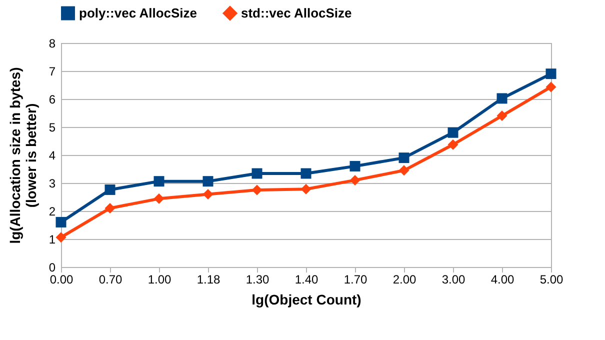 Image resolution: width=605 pixels, height=340 pixels. Describe the element at coordinates (306, 279) in the screenshot. I see `x-tick-label: 1.40` at that location.